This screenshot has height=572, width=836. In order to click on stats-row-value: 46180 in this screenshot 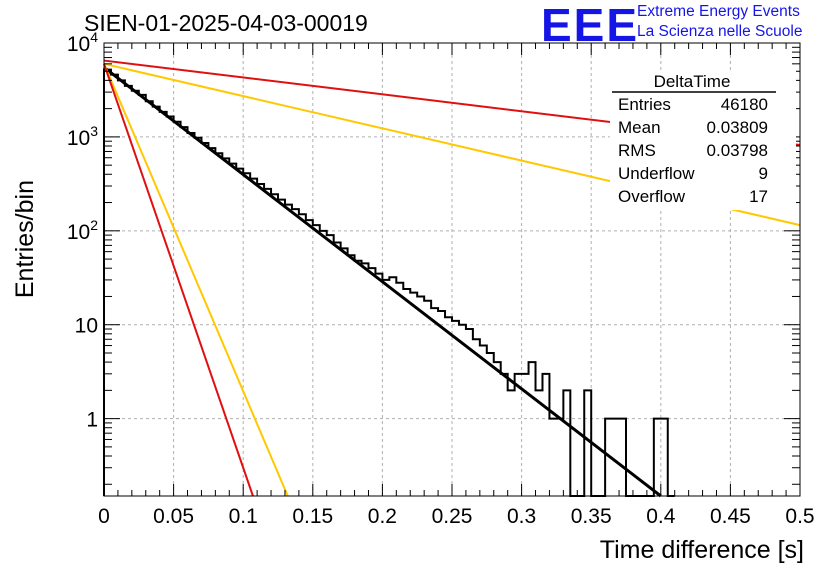, I will do `click(744, 104)`.